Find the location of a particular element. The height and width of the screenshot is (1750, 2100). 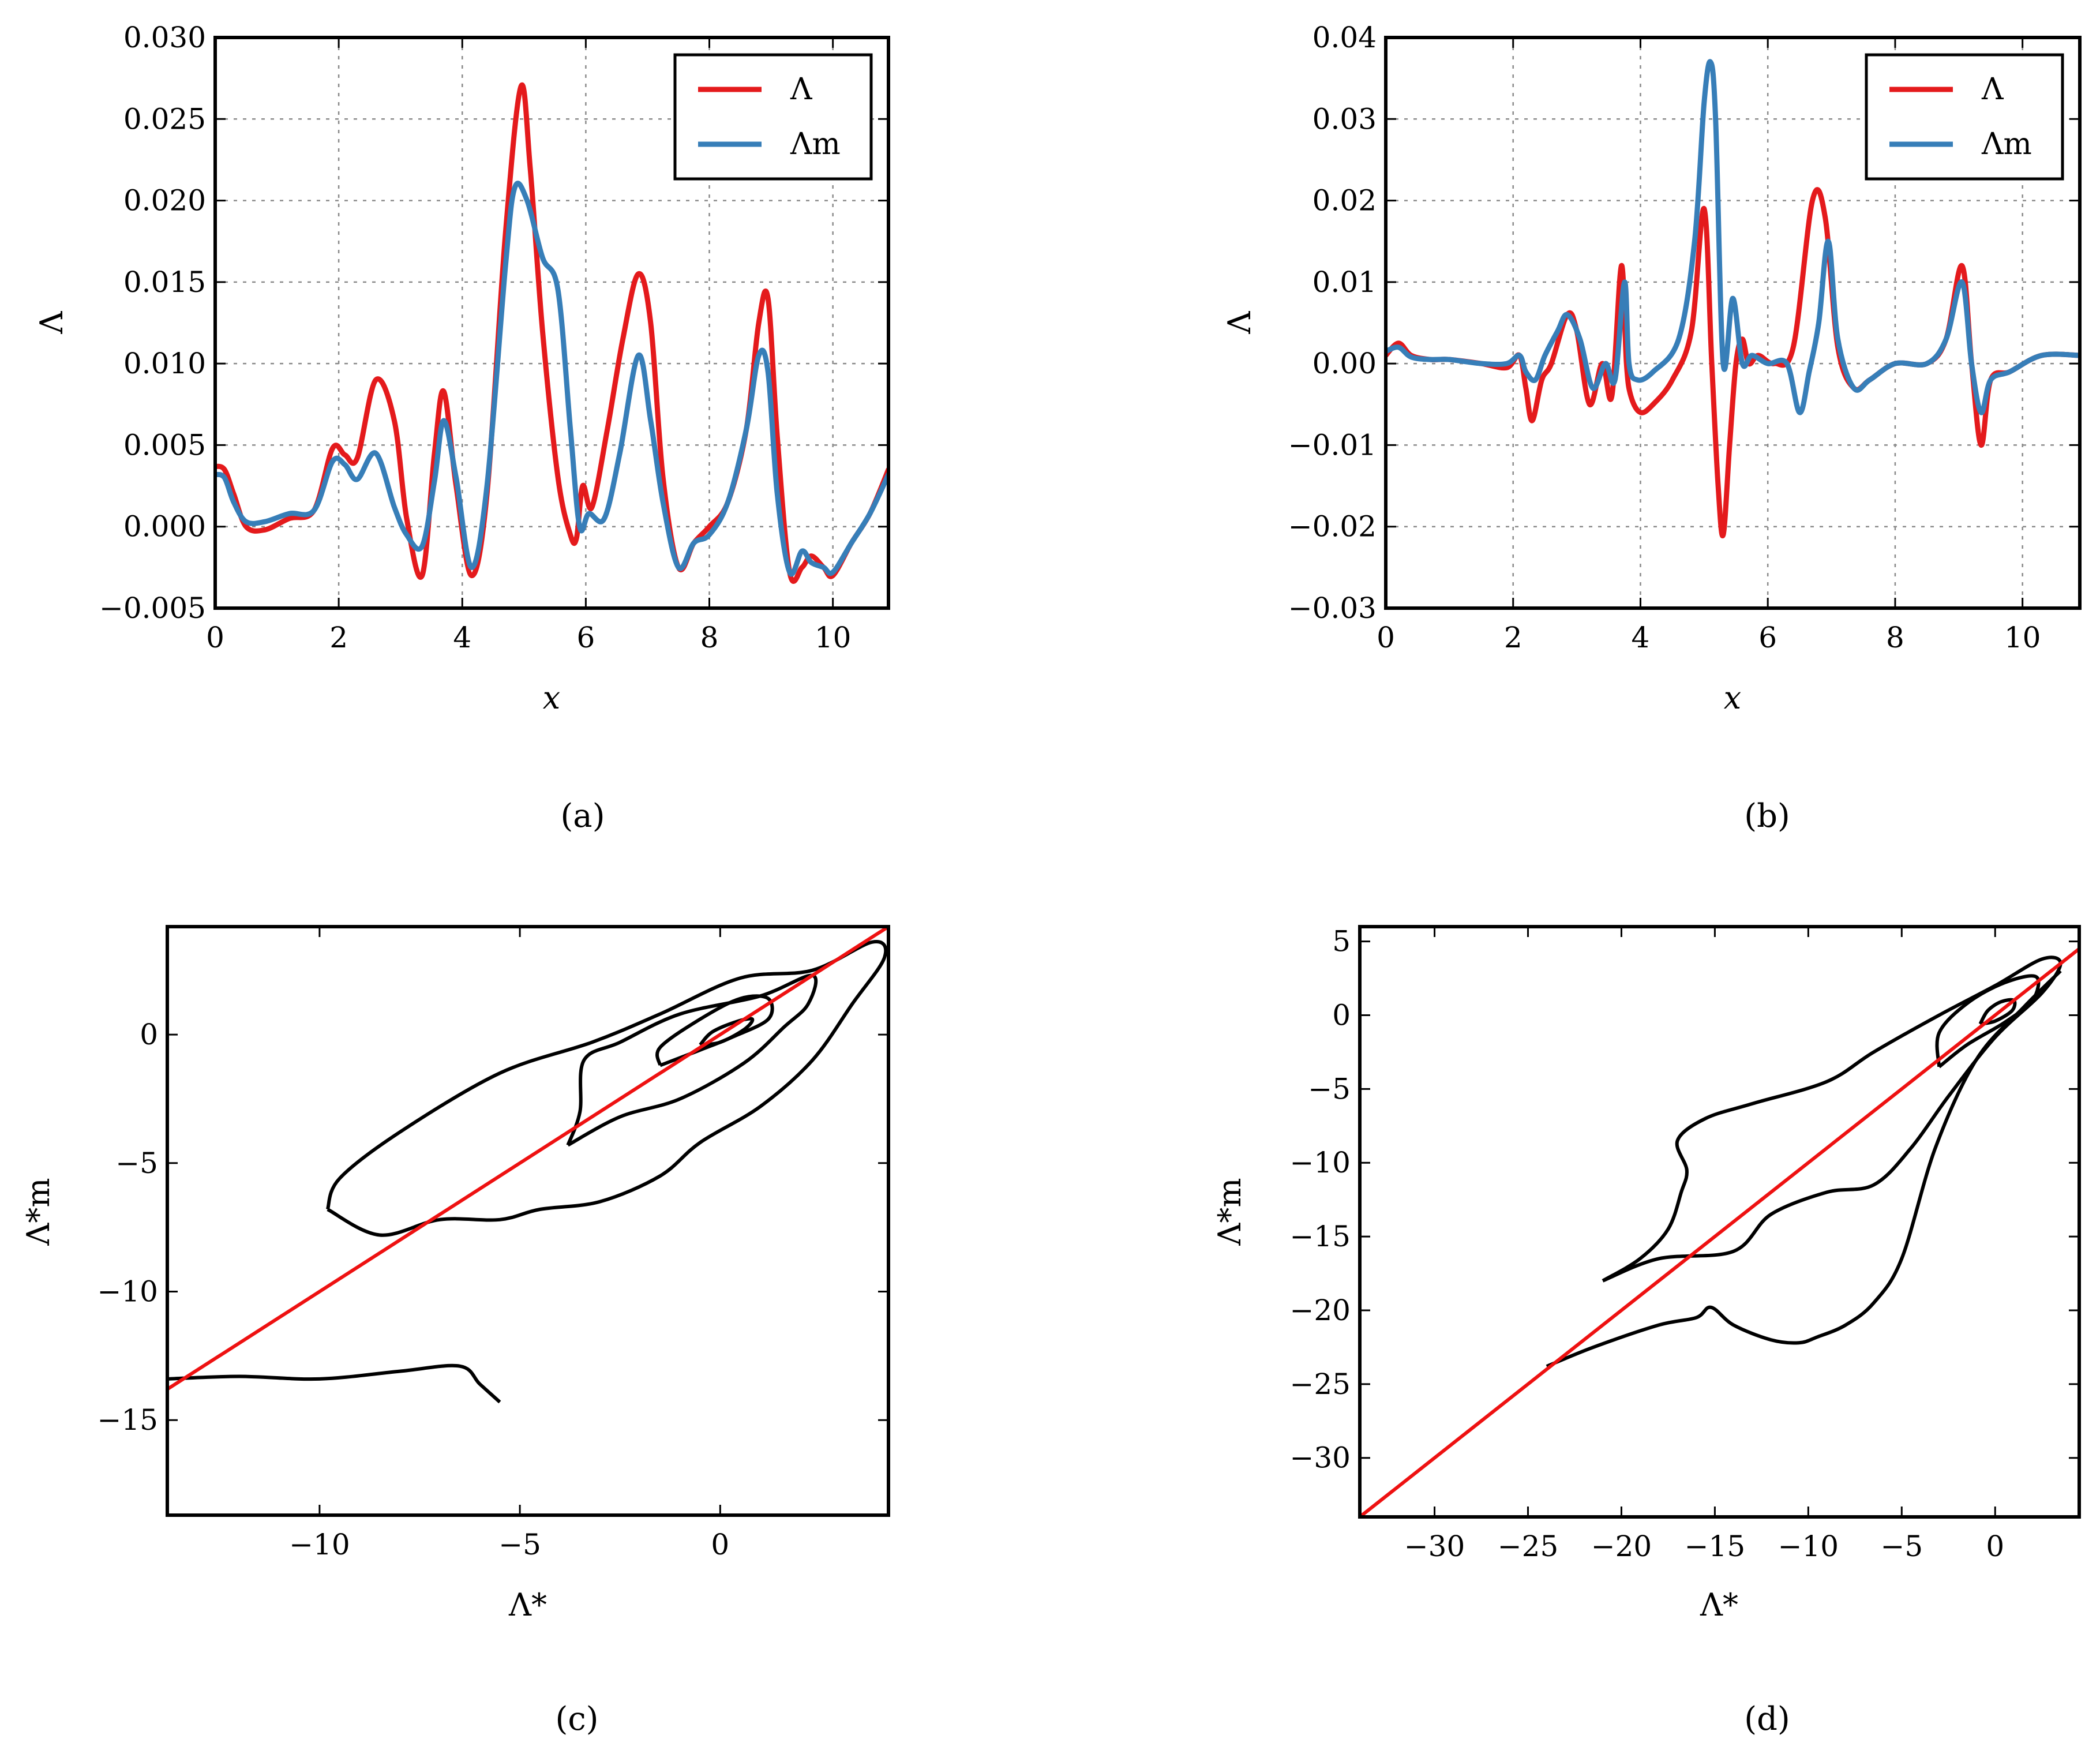

panel-d-xtick-label-3: −15 is located at coordinates (1715, 1546).